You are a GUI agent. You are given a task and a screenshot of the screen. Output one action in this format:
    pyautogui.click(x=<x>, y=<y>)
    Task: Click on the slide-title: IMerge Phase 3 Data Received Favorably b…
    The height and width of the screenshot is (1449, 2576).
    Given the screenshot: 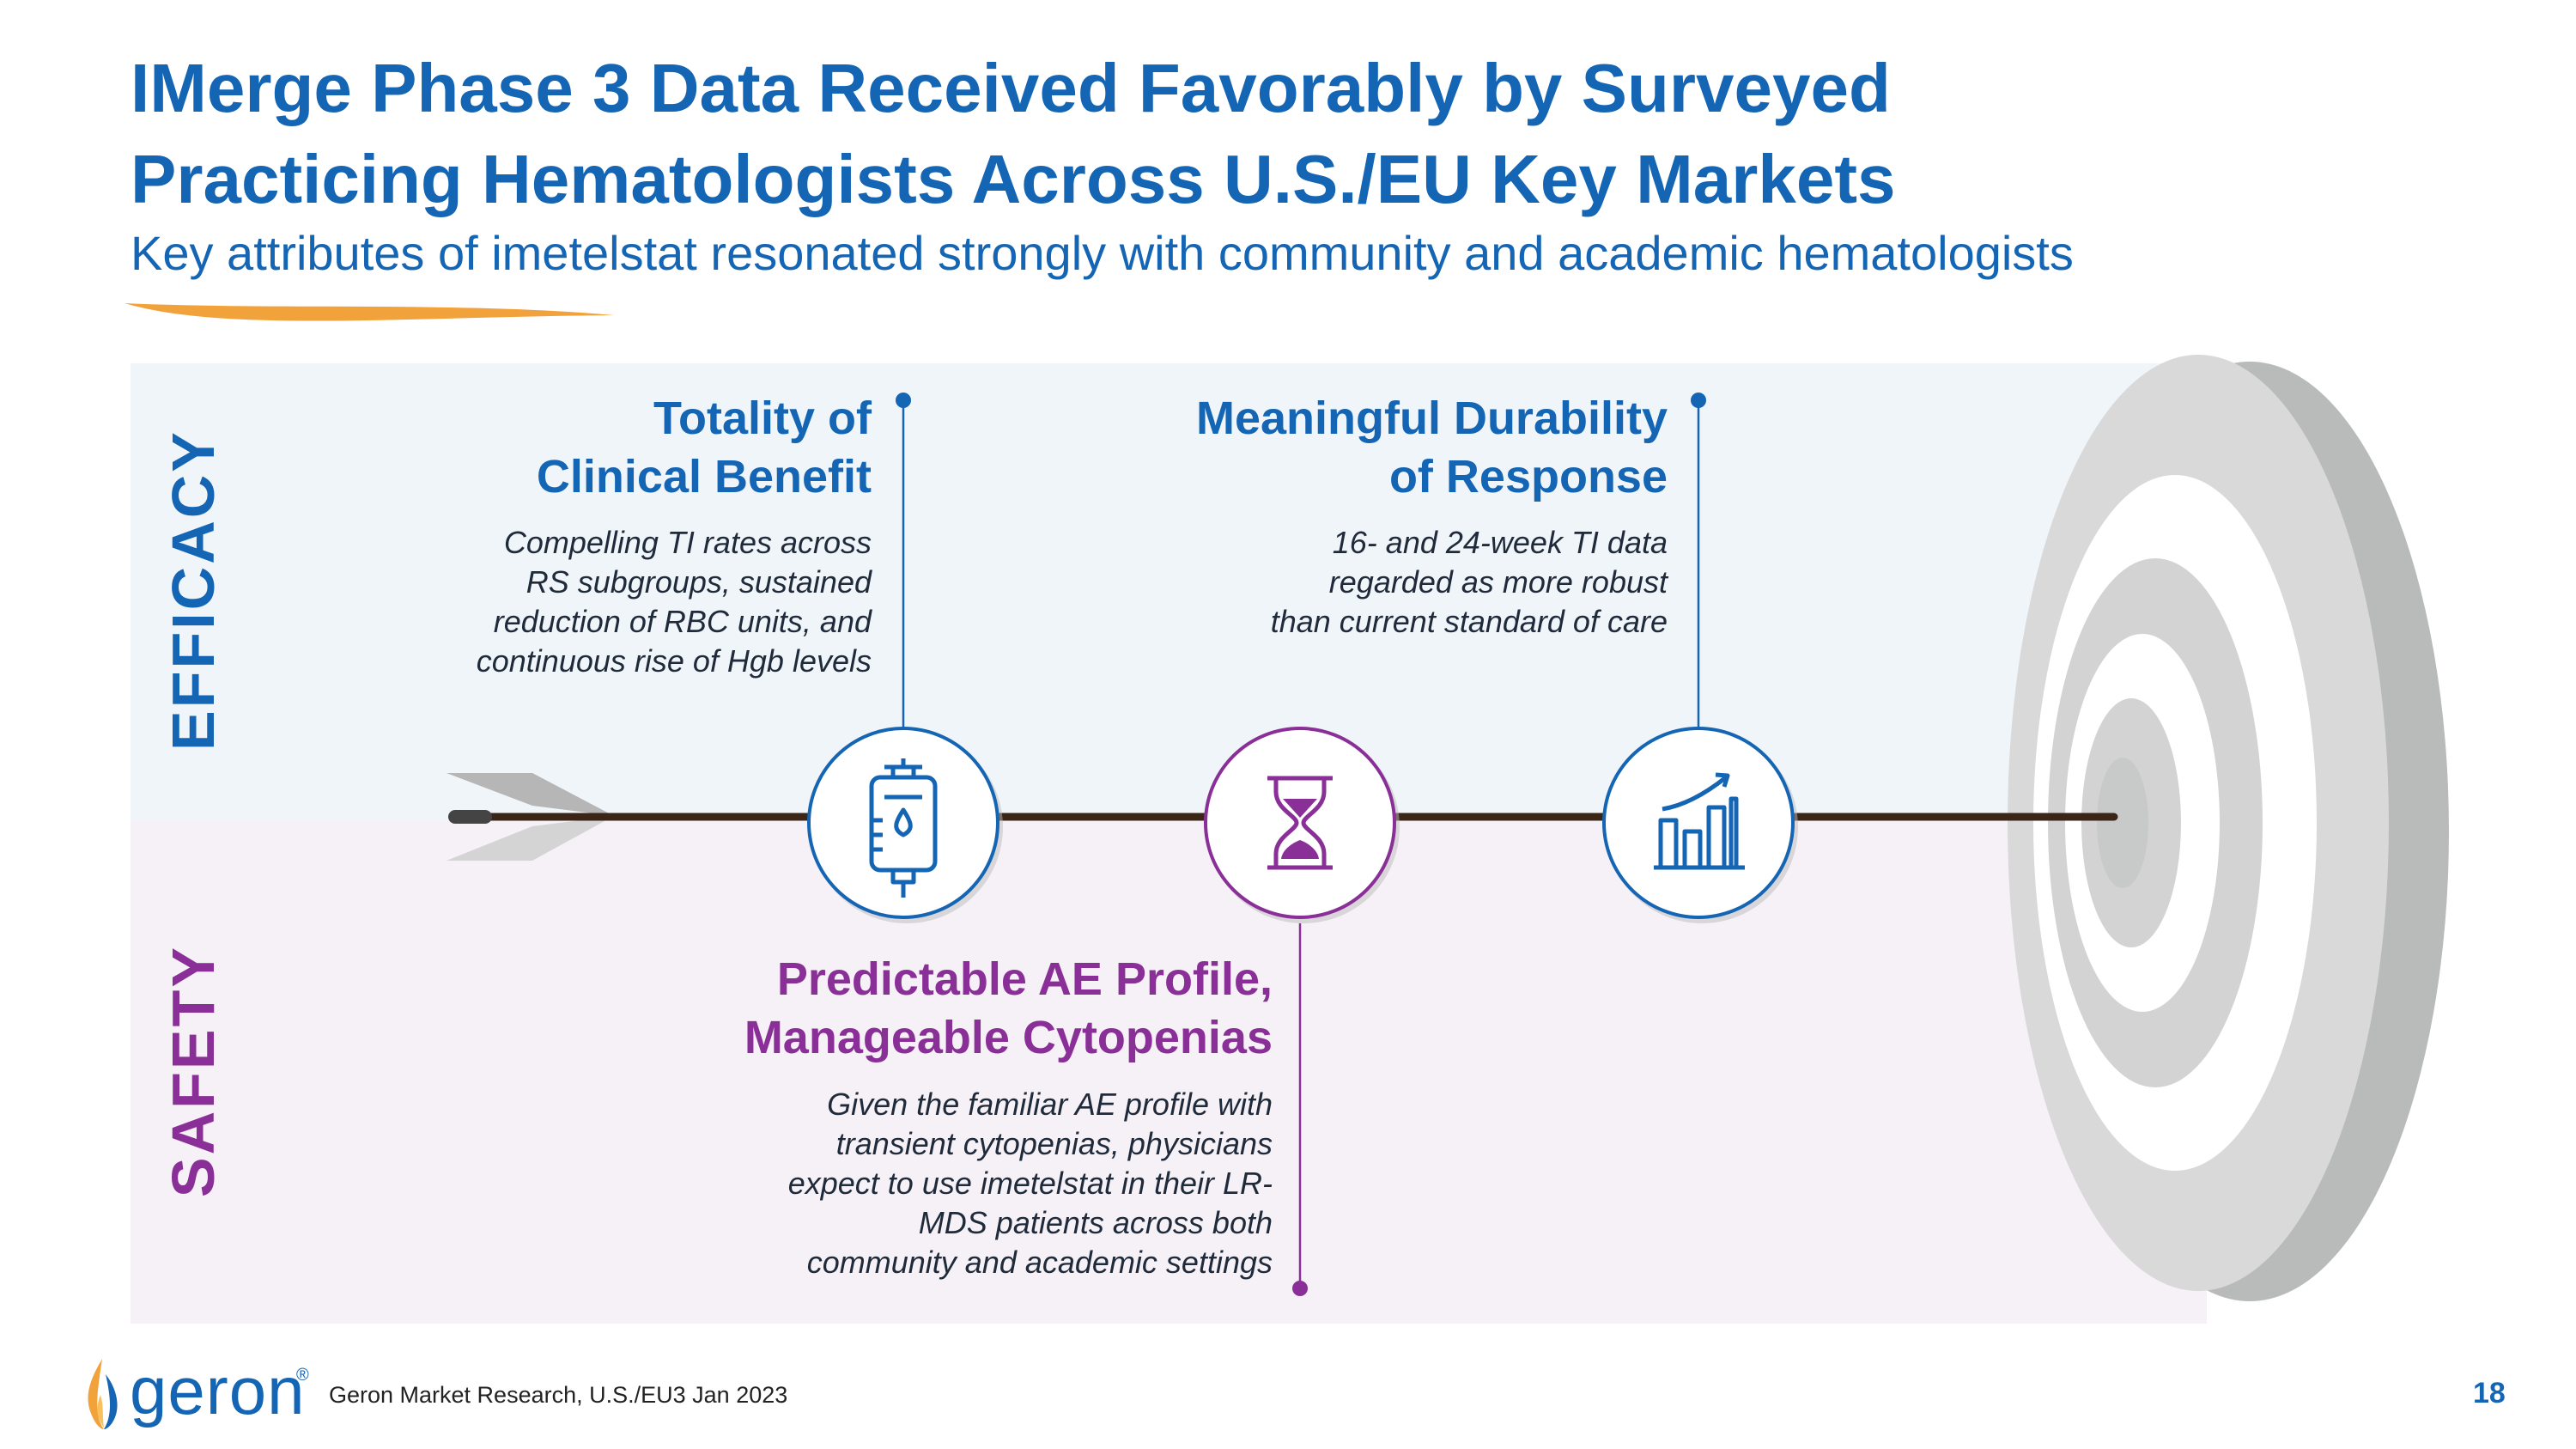 What is the action you would take?
    pyautogui.click(x=1290, y=134)
    